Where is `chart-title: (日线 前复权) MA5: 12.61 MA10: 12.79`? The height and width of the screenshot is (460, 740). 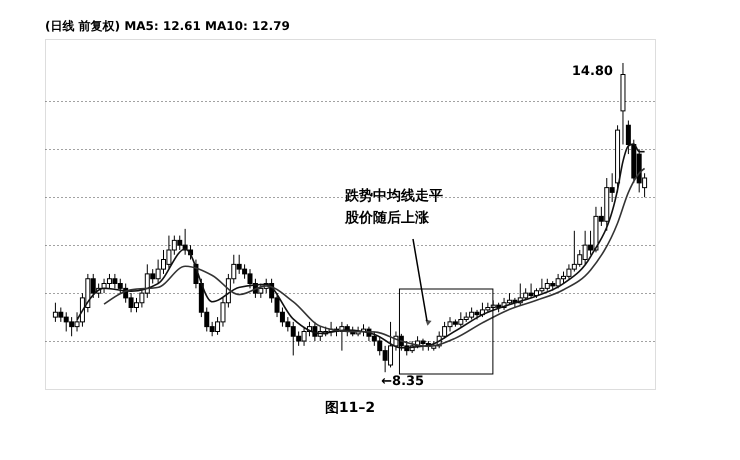 chart-title: (日线 前复权) MA5: 12.61 MA10: 12.79 is located at coordinates (167, 26).